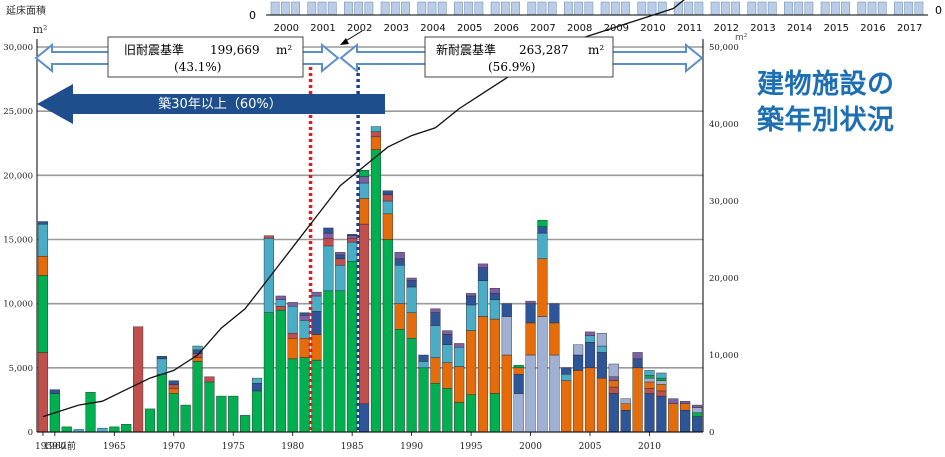 This screenshot has width=945, height=457. I want to click on strip-year-label: 2004, so click(432, 28).